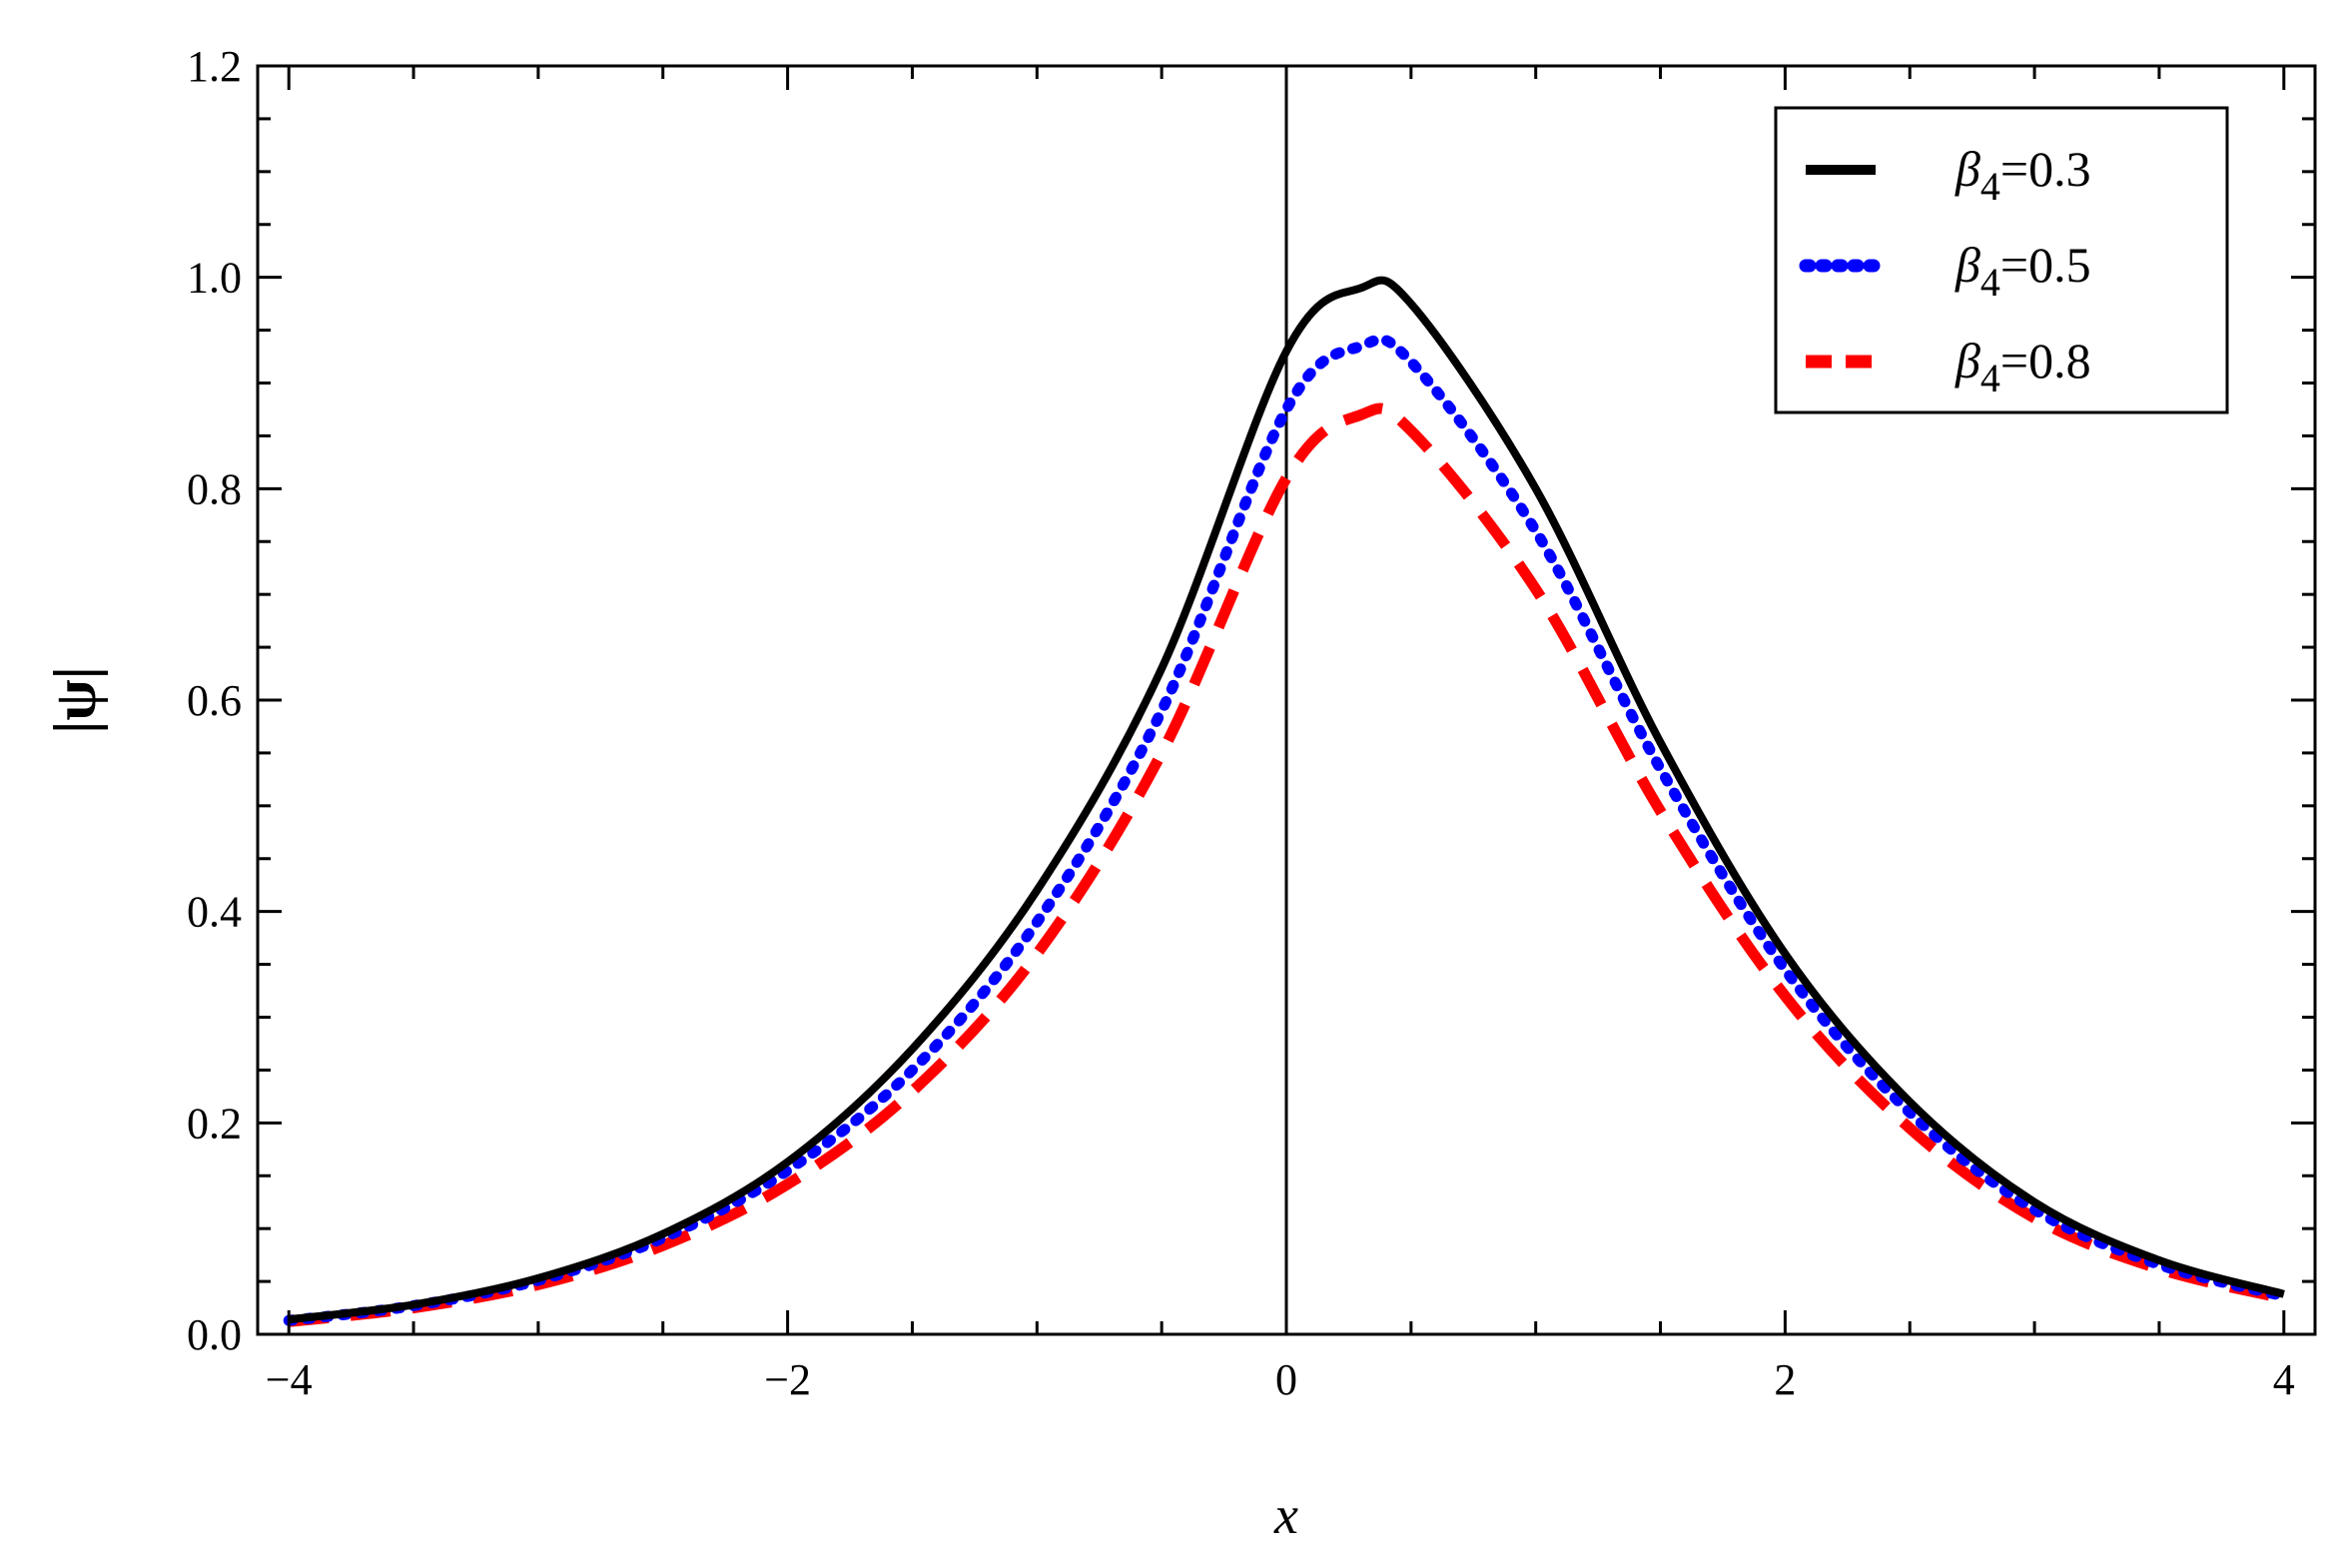  I want to click on x-tick-label: 2, so click(1785, 1379).